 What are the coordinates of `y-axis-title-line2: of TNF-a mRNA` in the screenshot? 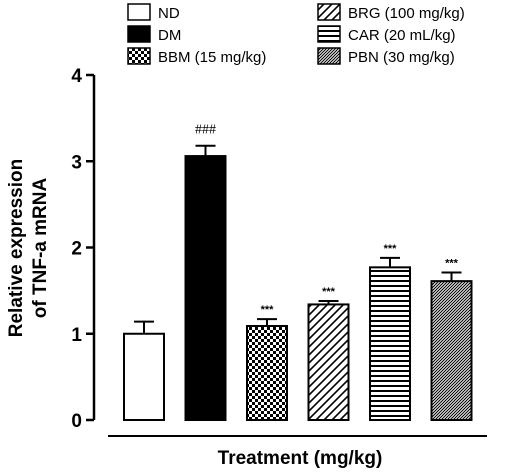 It's located at (40, 248).